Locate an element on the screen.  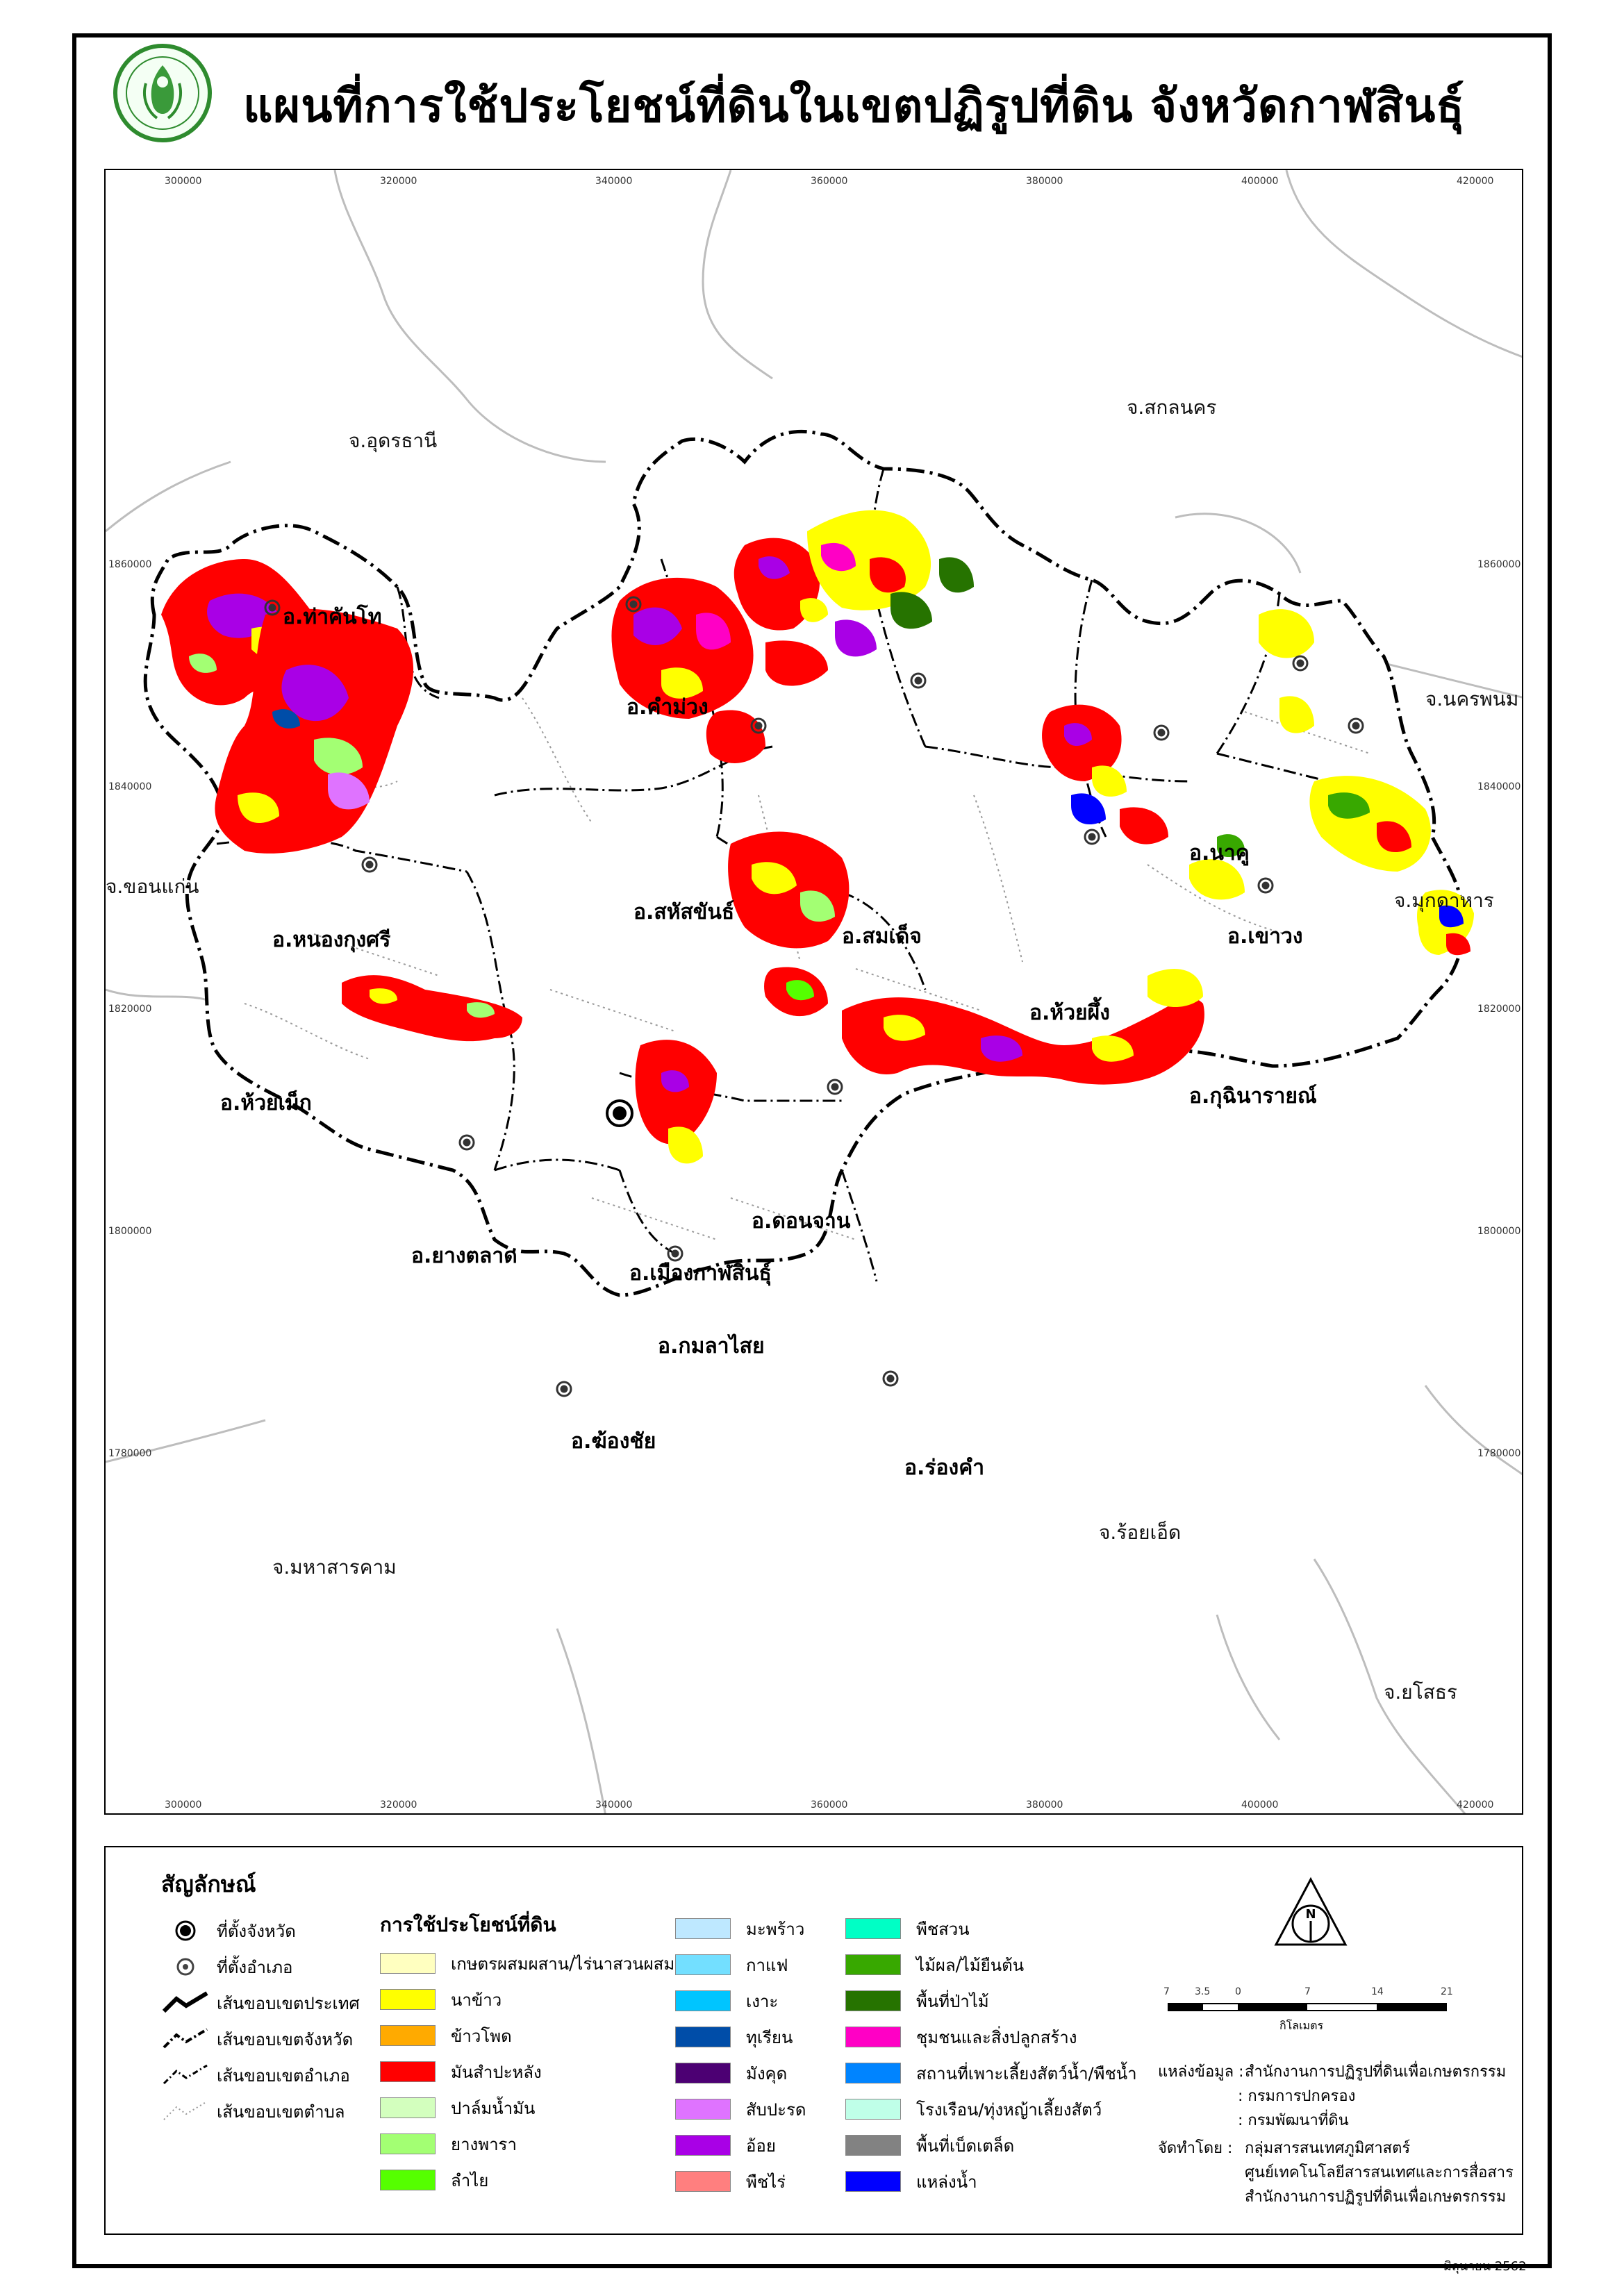
y-tick: 1800000 is located at coordinates (130, 1232).